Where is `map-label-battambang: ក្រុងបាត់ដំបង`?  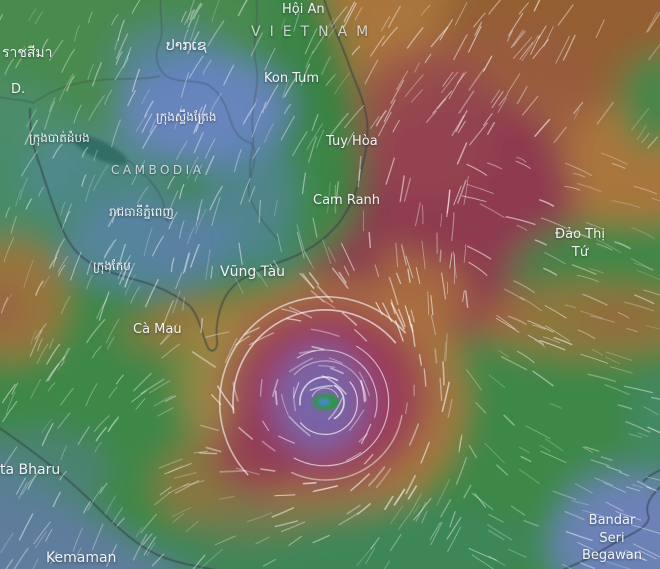
map-label-battambang: ក្រុងបាត់ដំបង is located at coordinates (59, 138).